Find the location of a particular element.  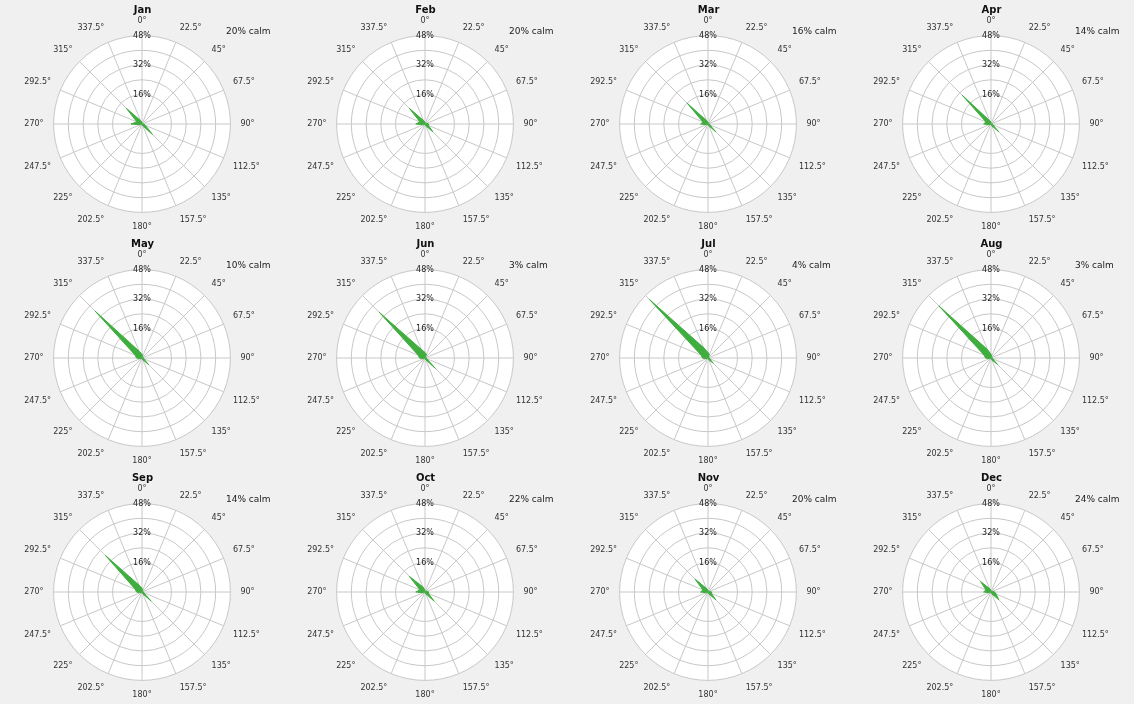

chart-title: Sep is located at coordinates (142, 477).